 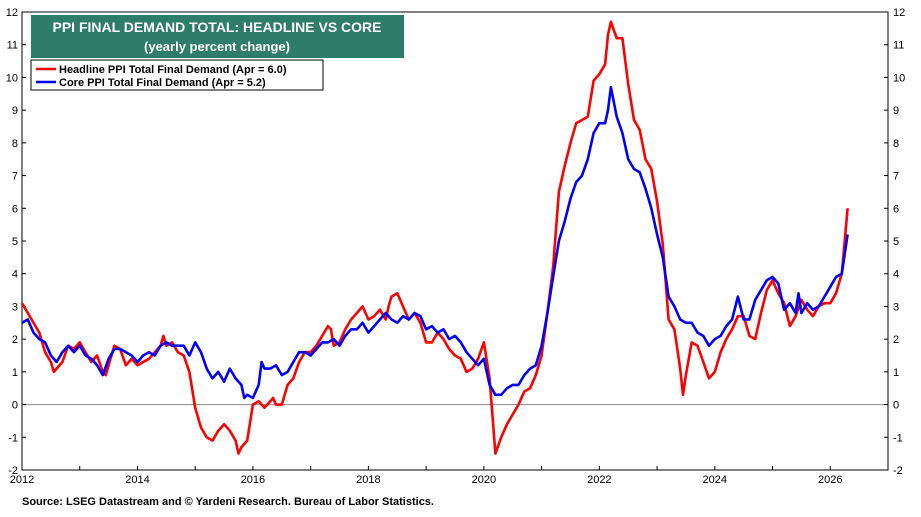 What do you see at coordinates (15, 373) in the screenshot?
I see `y-tick-label-left: 1` at bounding box center [15, 373].